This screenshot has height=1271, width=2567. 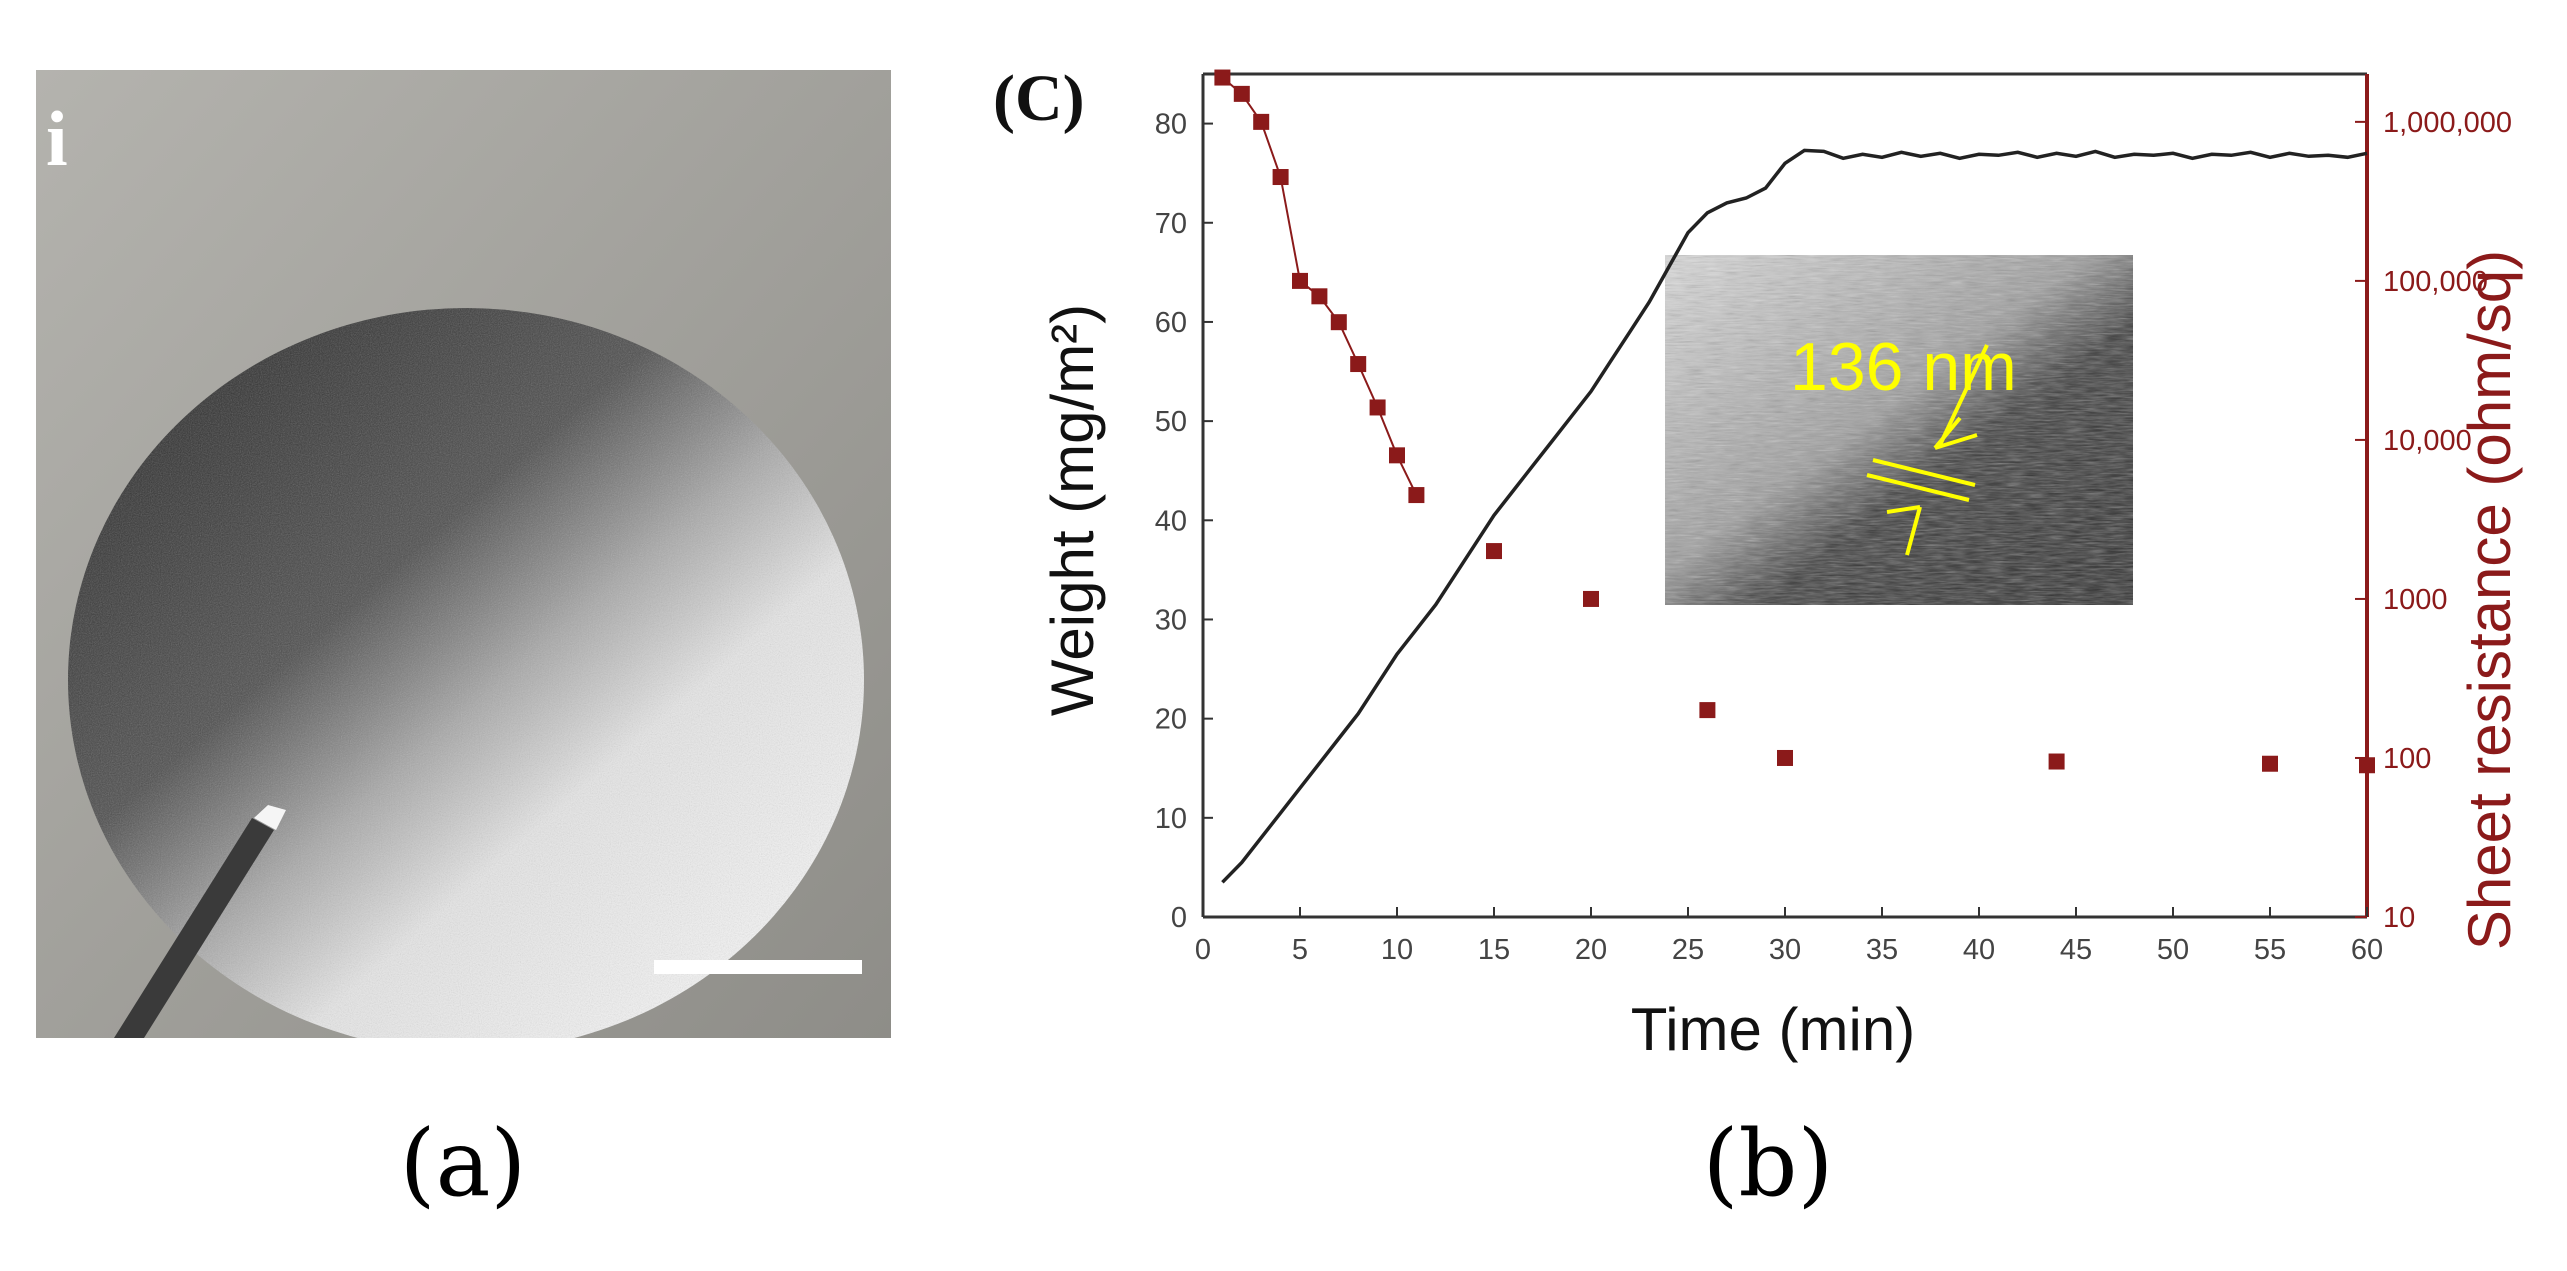 What do you see at coordinates (1979, 950) in the screenshot?
I see `x-tick-label: 40` at bounding box center [1979, 950].